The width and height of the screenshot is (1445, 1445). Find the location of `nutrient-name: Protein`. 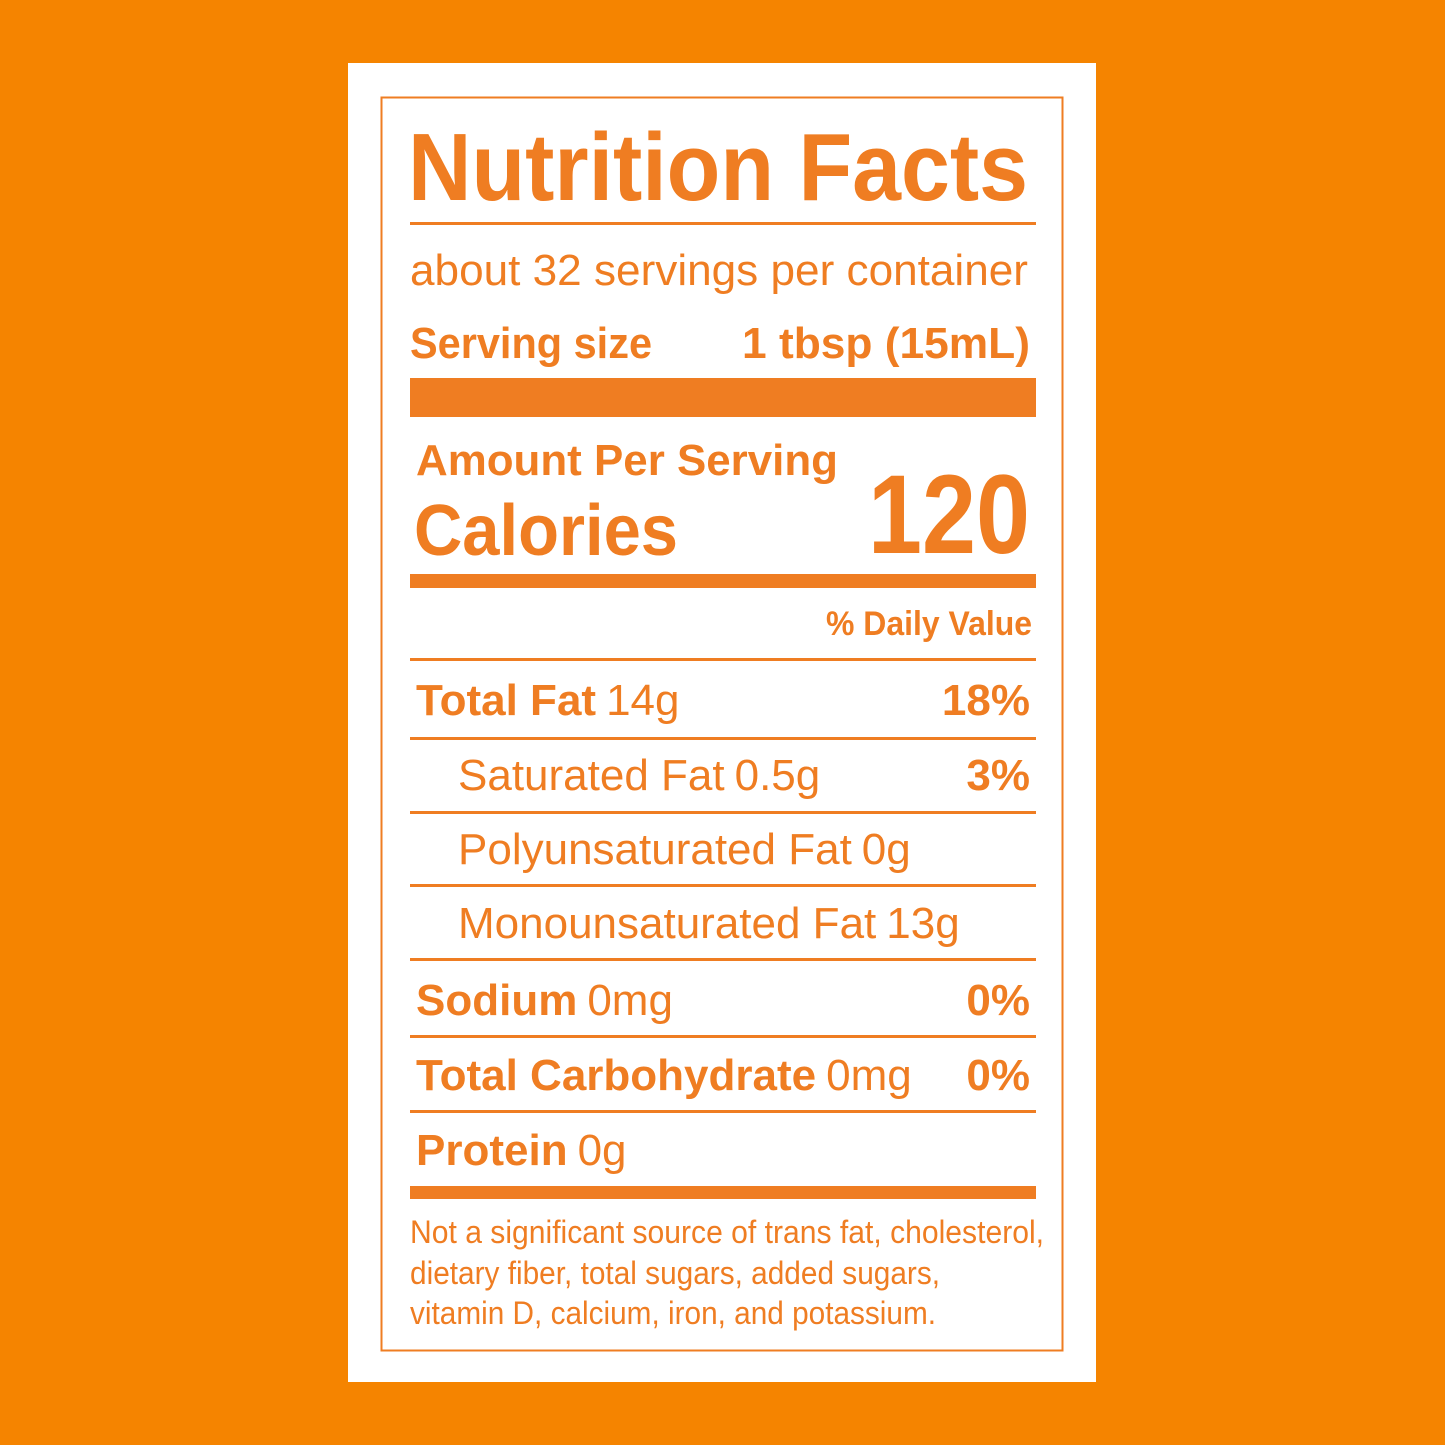

nutrient-name: Protein is located at coordinates (492, 1150).